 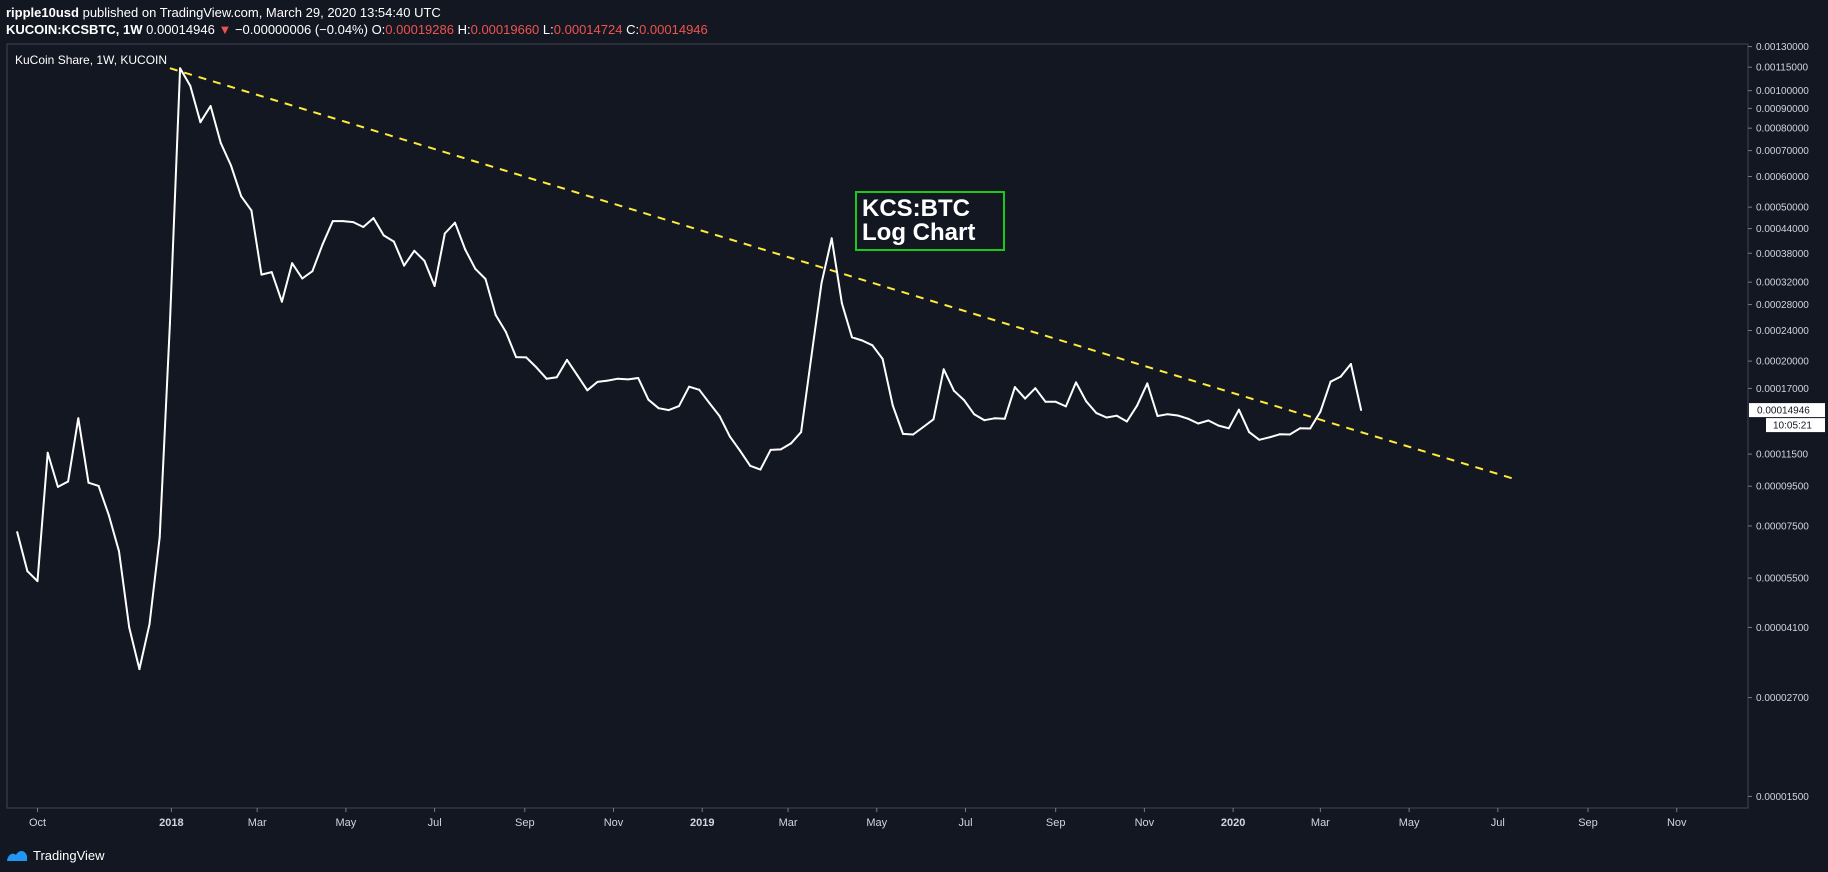 I want to click on footer: TradingView, so click(x=55, y=855).